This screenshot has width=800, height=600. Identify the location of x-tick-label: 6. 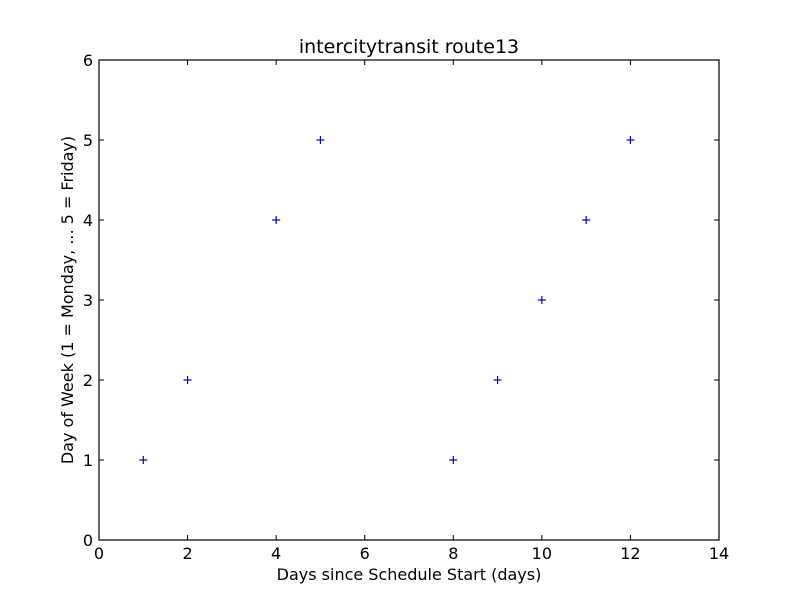
(365, 553).